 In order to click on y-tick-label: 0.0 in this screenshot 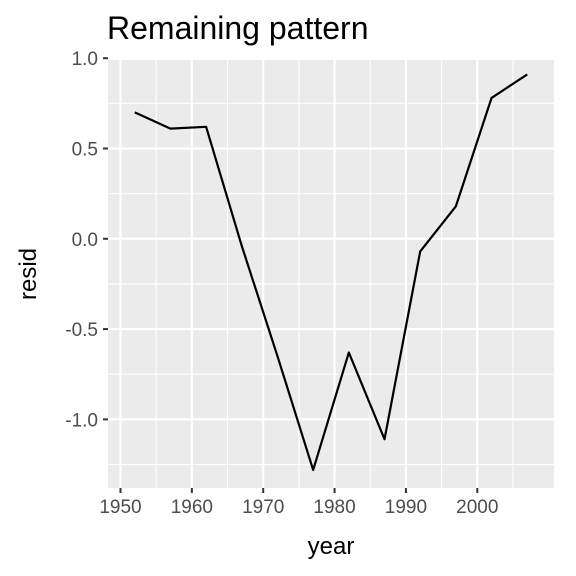, I will do `click(85, 240)`.